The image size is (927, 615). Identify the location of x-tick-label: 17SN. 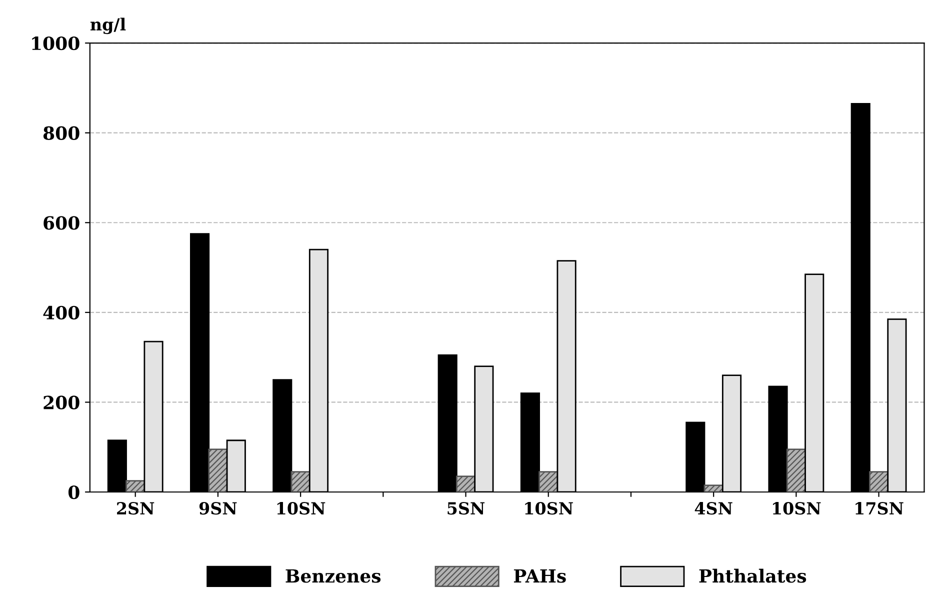
(880, 508).